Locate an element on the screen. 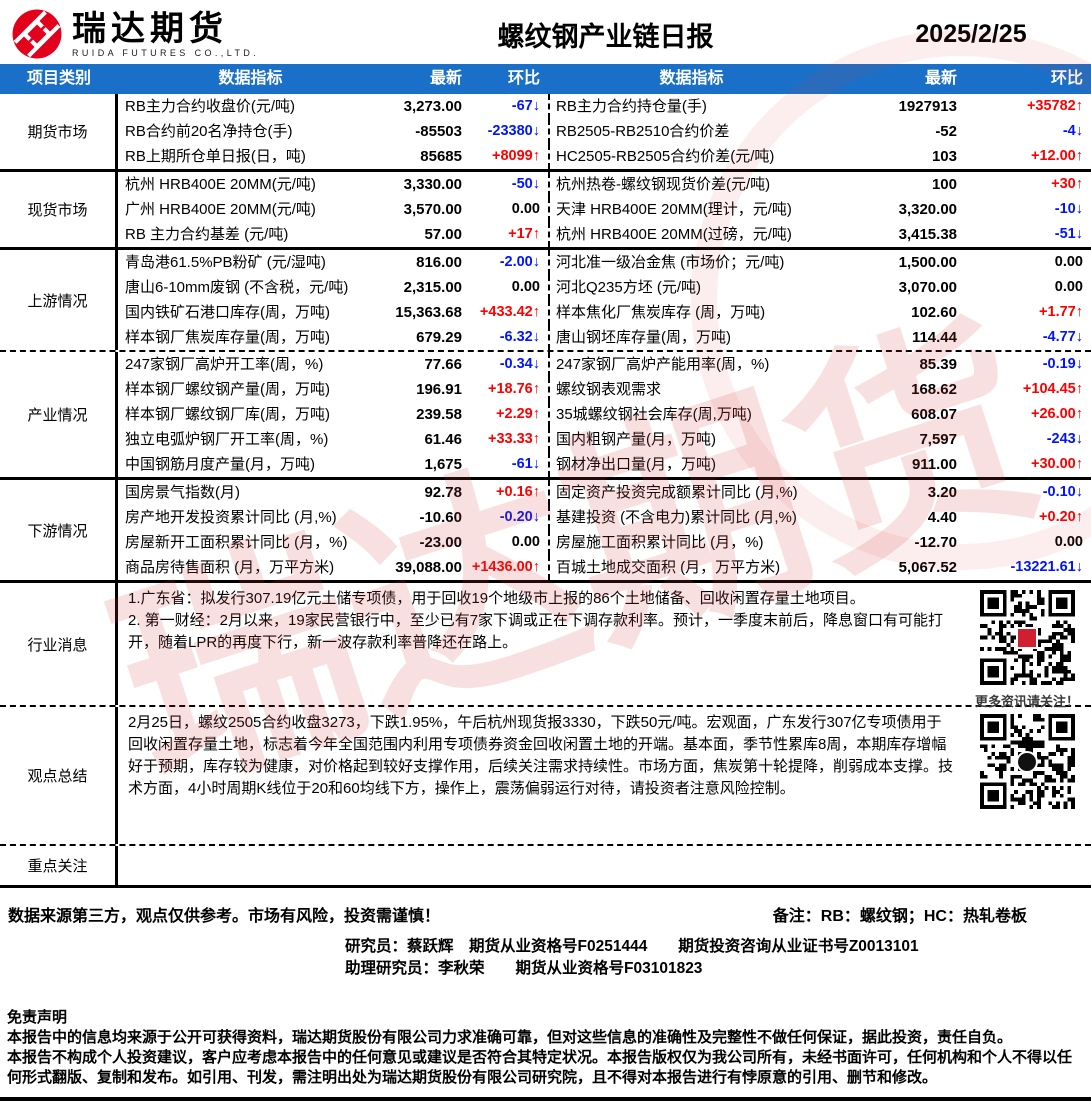 The width and height of the screenshot is (1091, 1109). indicator-label: 杭州 HRB400E 20MM(过磅，元/吨) is located at coordinates (691, 234).